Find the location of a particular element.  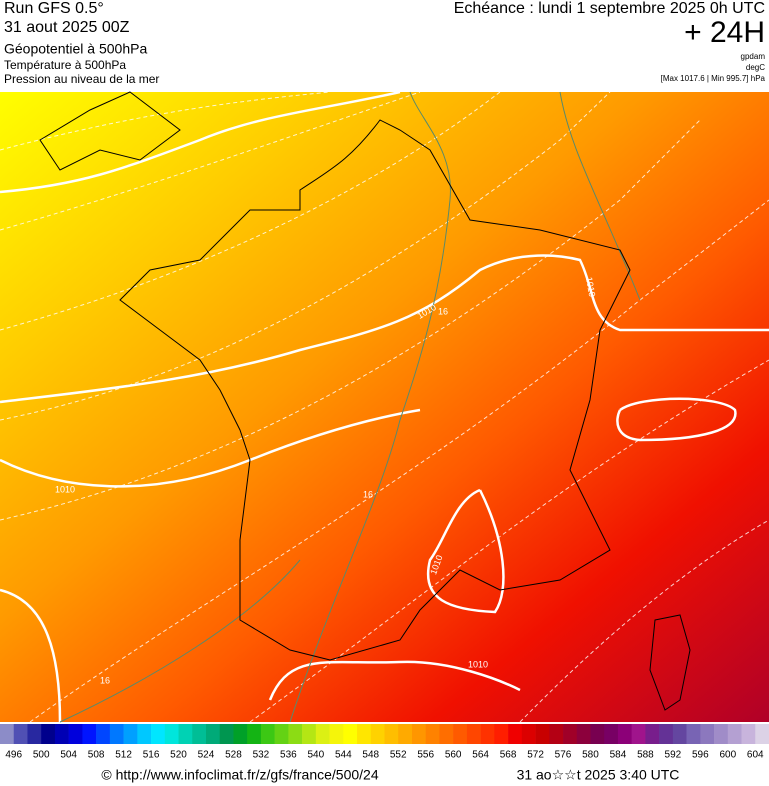

scale-label: 544 is located at coordinates (343, 755).